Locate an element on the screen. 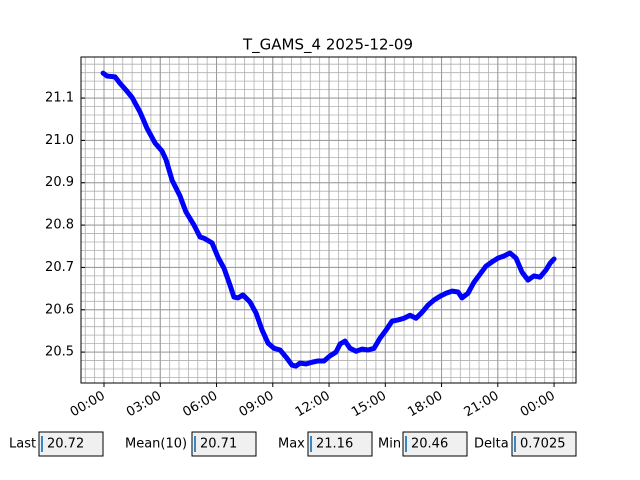  y-tick-label: 21.0 is located at coordinates (59, 140).